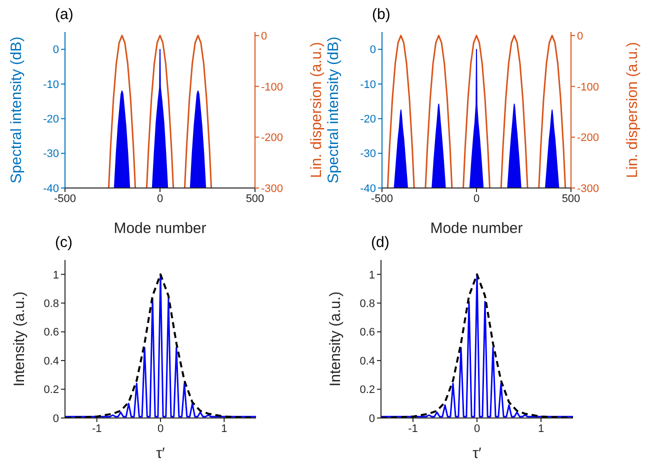  What do you see at coordinates (63, 242) in the screenshot?
I see `chart-title: (c)` at bounding box center [63, 242].